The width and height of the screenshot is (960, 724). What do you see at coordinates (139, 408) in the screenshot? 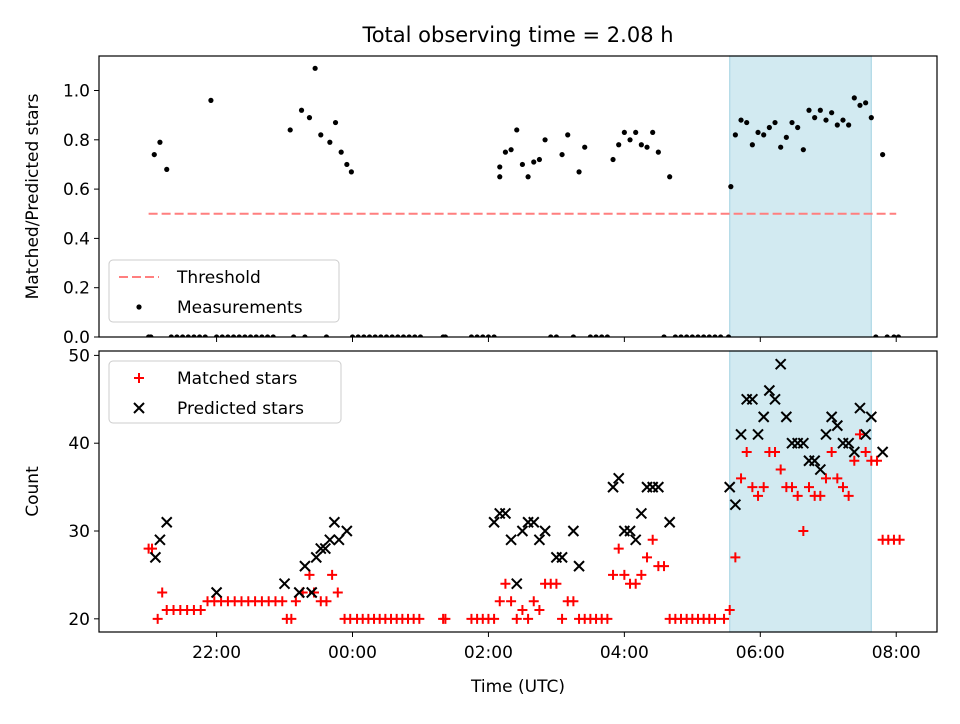
I see `legend-predicted-swatch` at bounding box center [139, 408].